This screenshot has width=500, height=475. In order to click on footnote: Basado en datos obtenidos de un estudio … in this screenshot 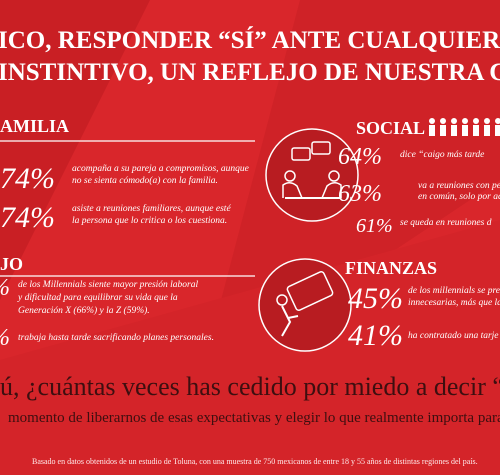, I will do `click(255, 461)`.